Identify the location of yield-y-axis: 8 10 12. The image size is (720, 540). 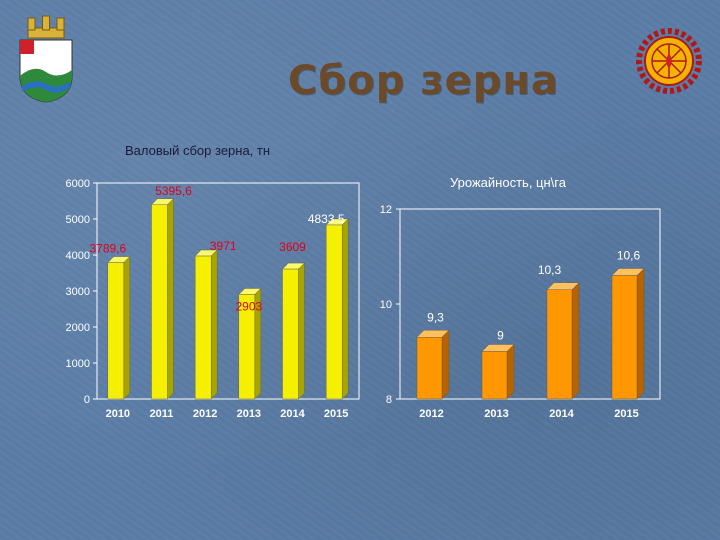
(390, 305).